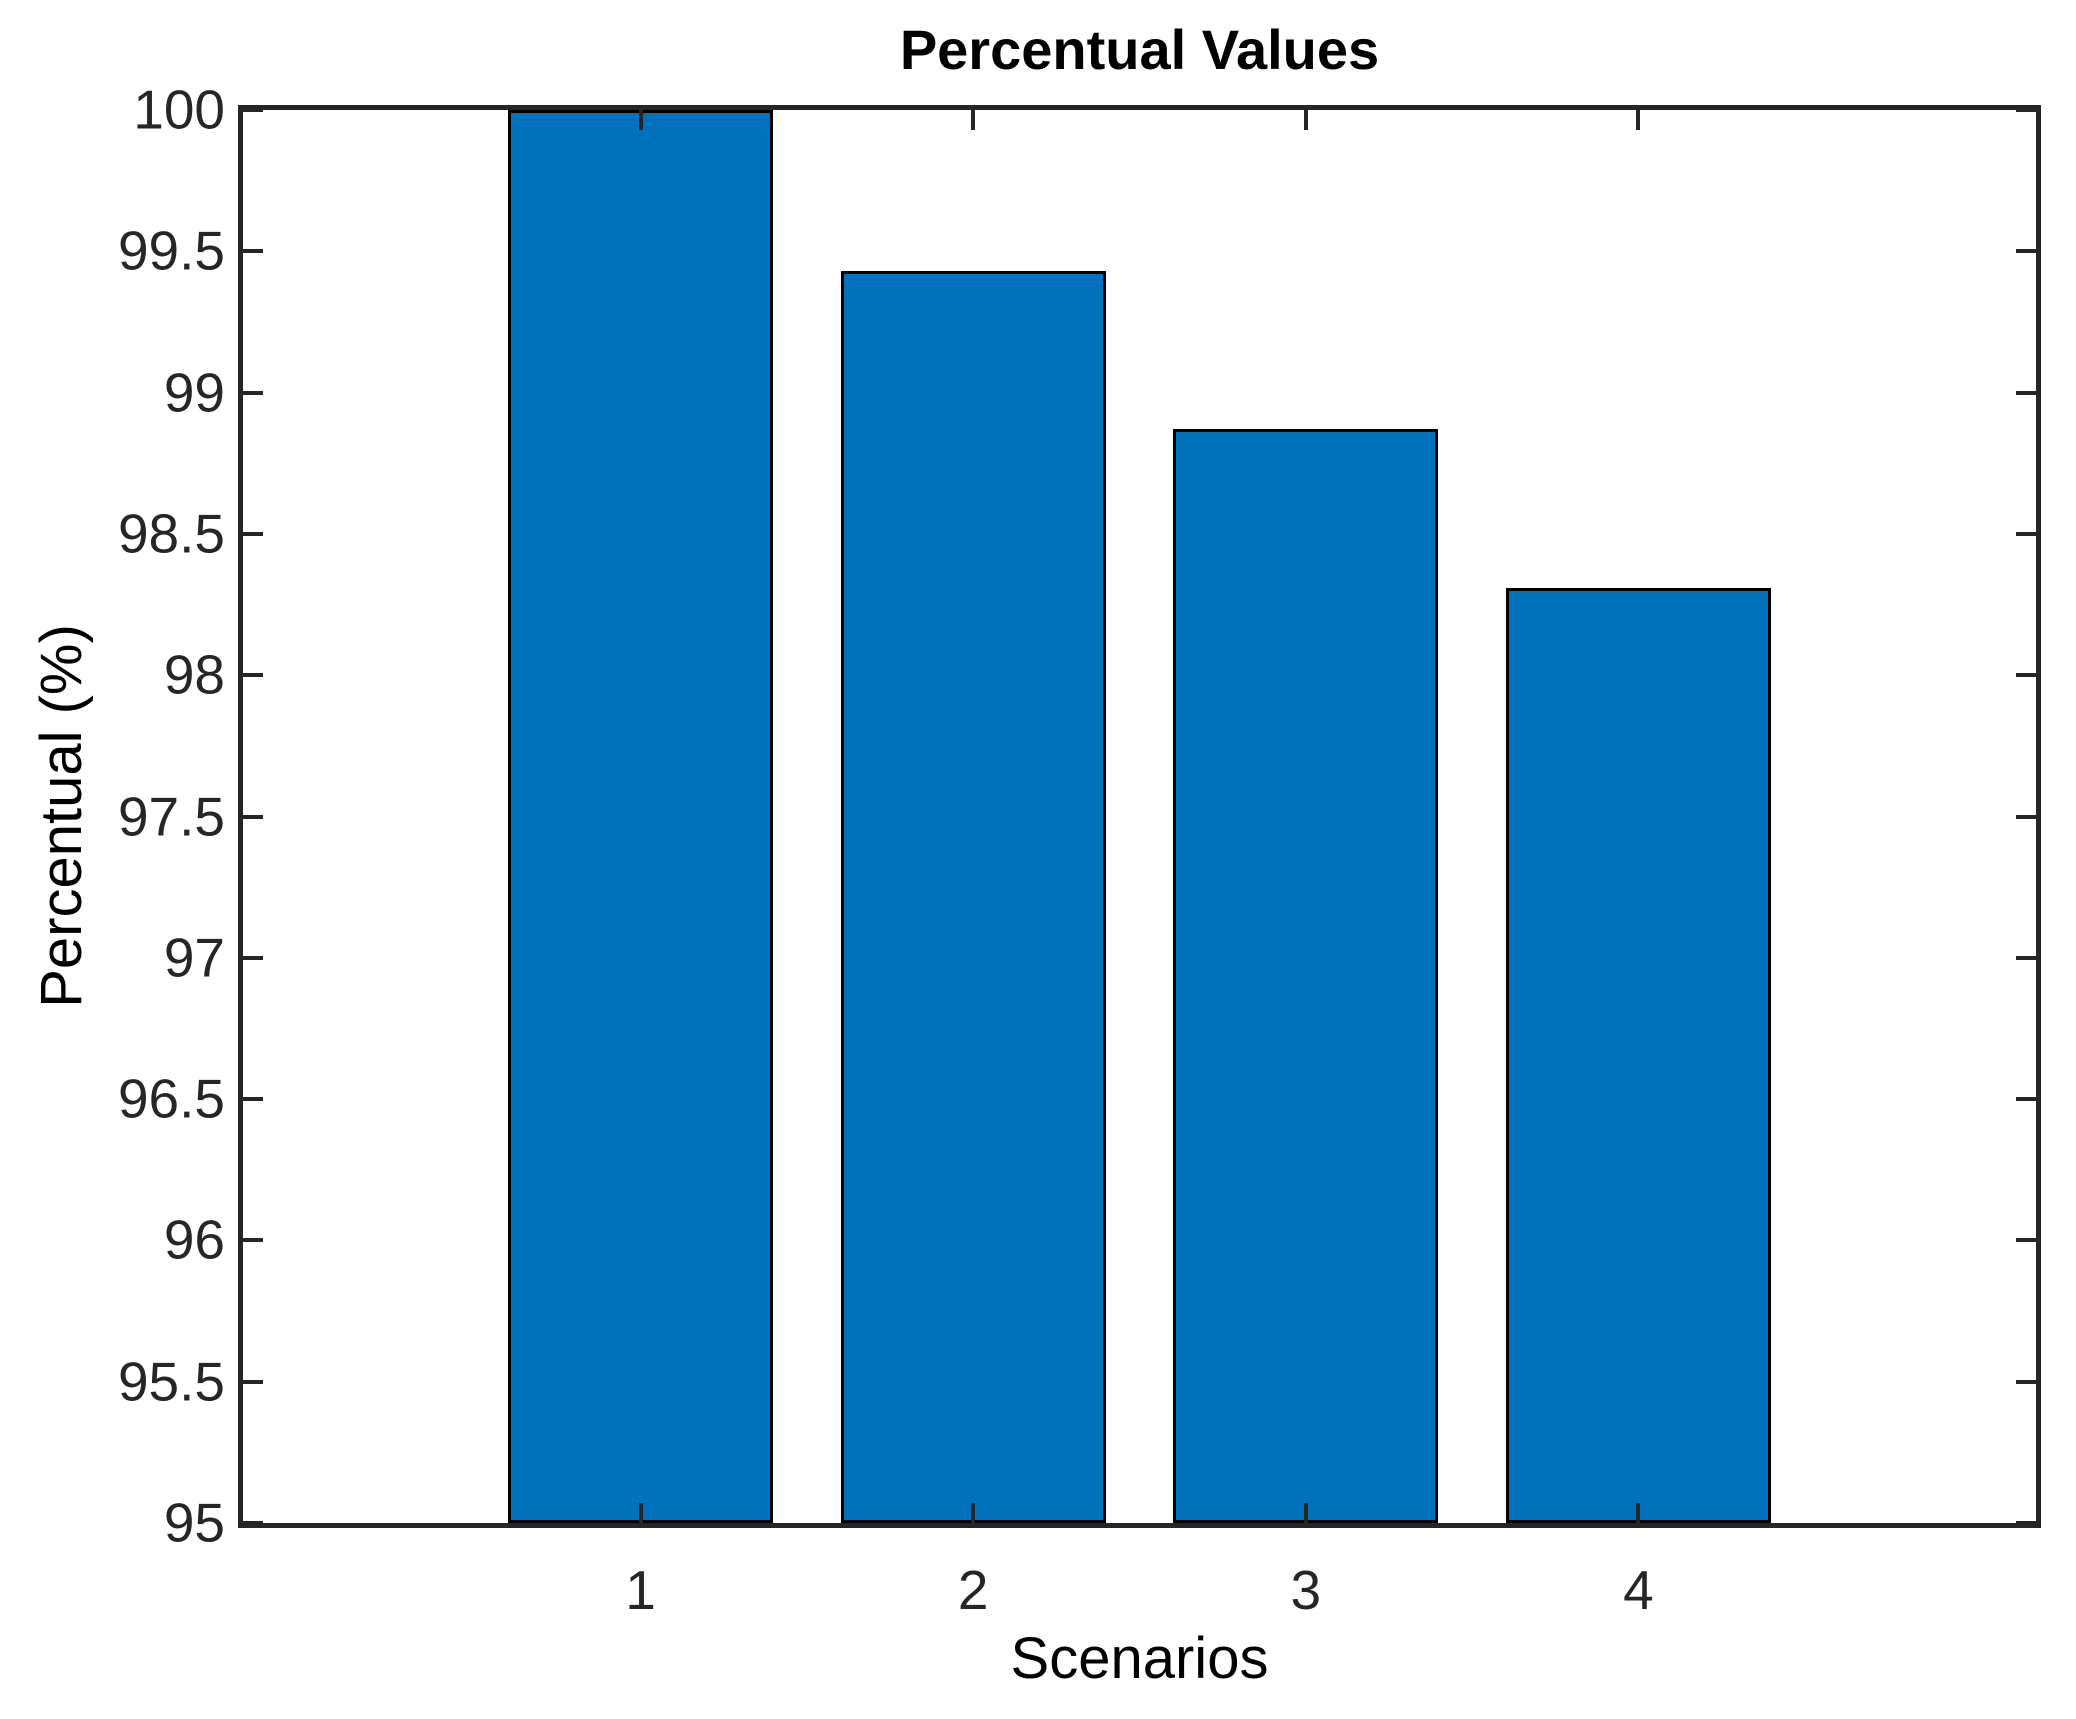  Describe the element at coordinates (179, 109) in the screenshot. I see `y-tick-label: 100` at that location.